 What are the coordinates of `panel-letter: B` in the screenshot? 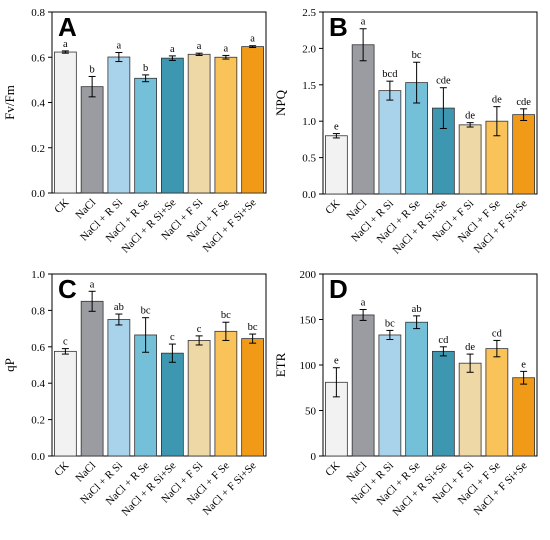 It's located at (338, 27).